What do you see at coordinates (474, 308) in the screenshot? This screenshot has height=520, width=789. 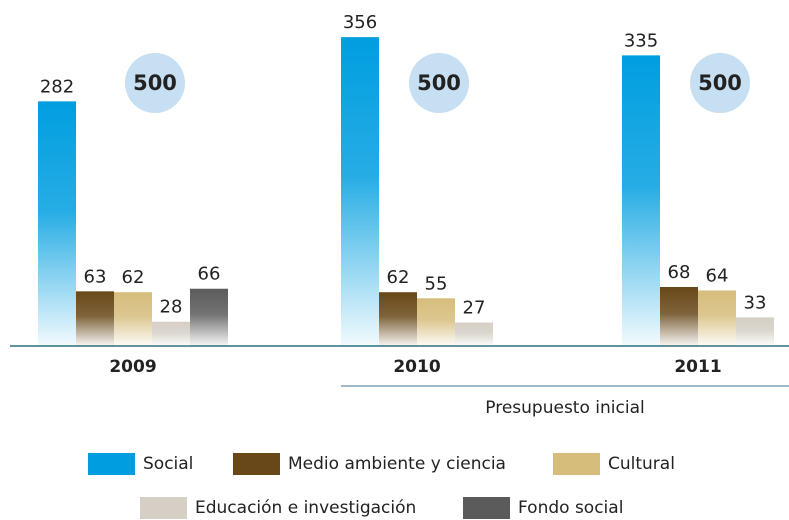 I see `value-label: 27` at bounding box center [474, 308].